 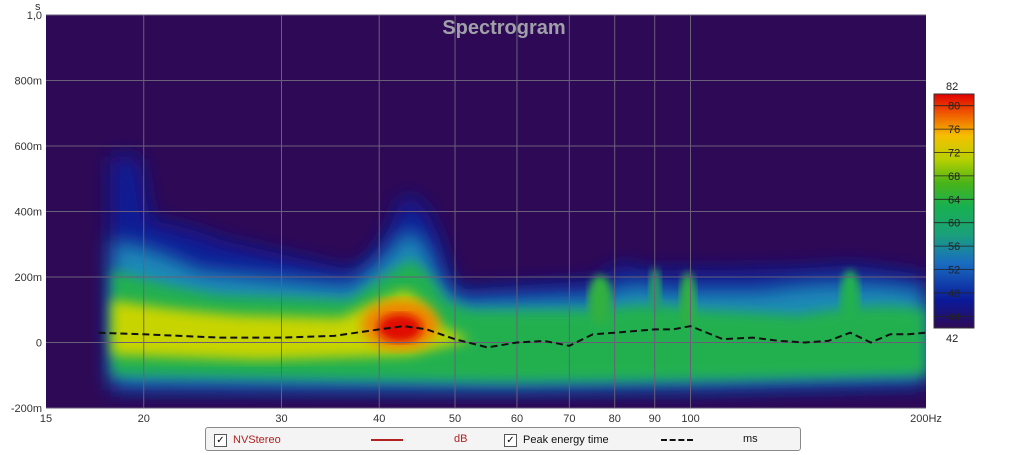 I want to click on legend-item-nvstereo: ✓ NVStereo, so click(x=247, y=440).